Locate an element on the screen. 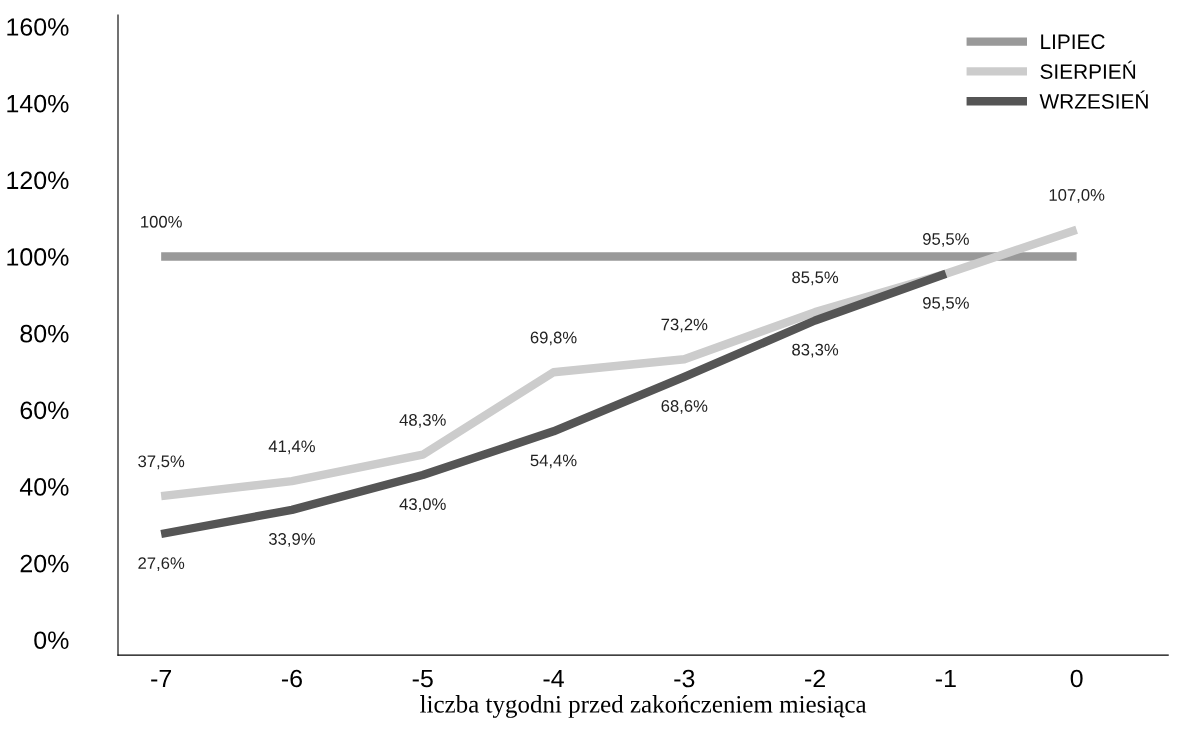 This screenshot has height=753, width=1180. data-label: 27,6% is located at coordinates (161, 564).